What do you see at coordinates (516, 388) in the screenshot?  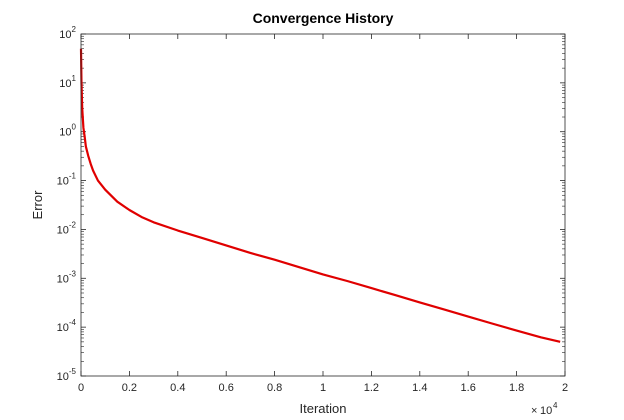 I see `x-tick-label: 1.8` at bounding box center [516, 388].